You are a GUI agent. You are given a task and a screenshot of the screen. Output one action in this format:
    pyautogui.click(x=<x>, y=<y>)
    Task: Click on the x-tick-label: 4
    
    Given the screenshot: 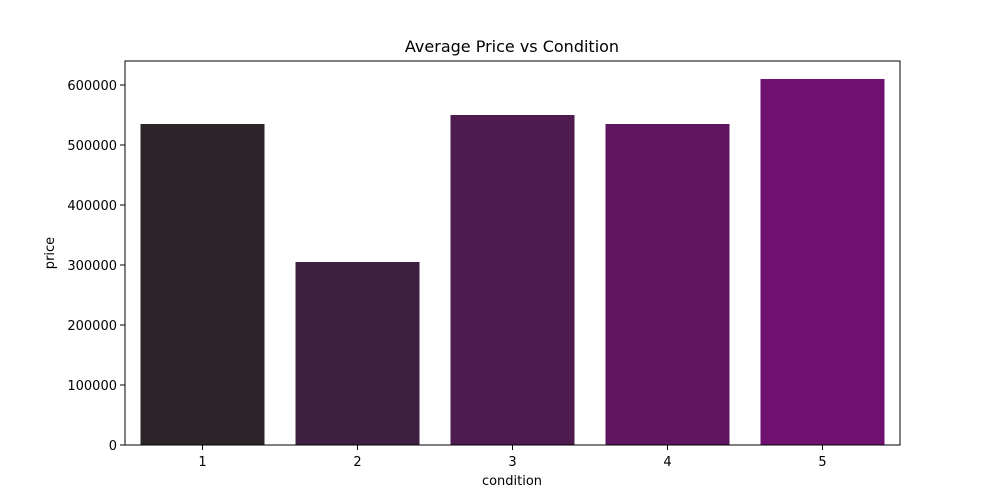 What is the action you would take?
    pyautogui.click(x=667, y=462)
    